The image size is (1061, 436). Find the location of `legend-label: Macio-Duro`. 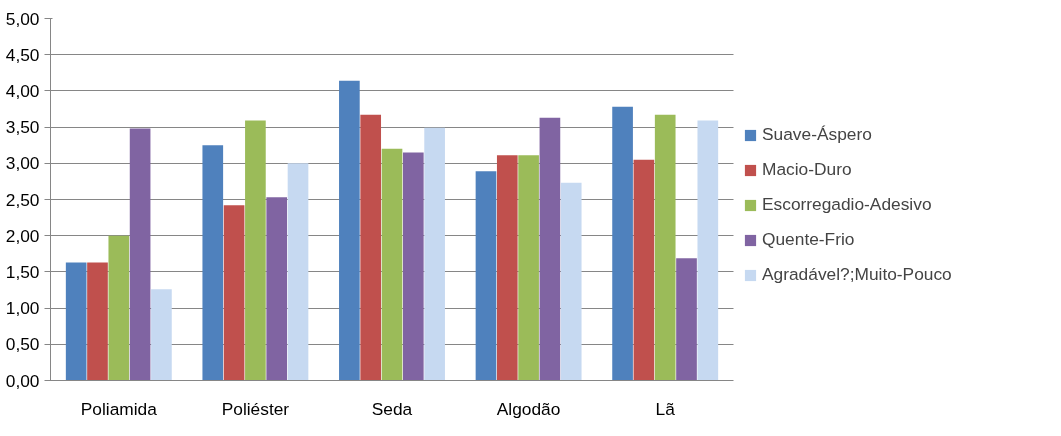

legend-label: Macio-Duro is located at coordinates (807, 169).